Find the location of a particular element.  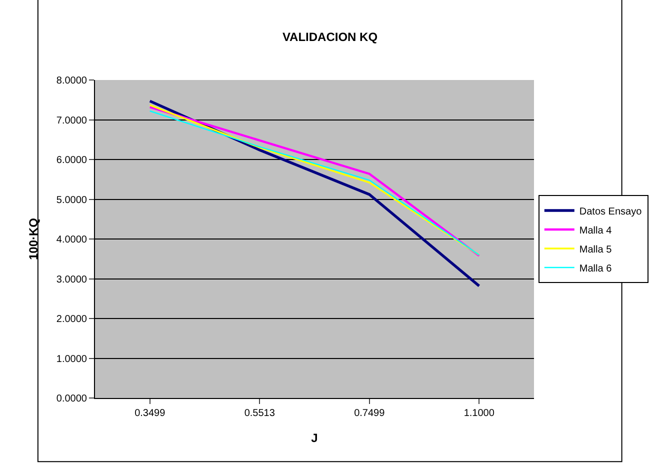

y-tick-label: 3.0000 is located at coordinates (72, 280).